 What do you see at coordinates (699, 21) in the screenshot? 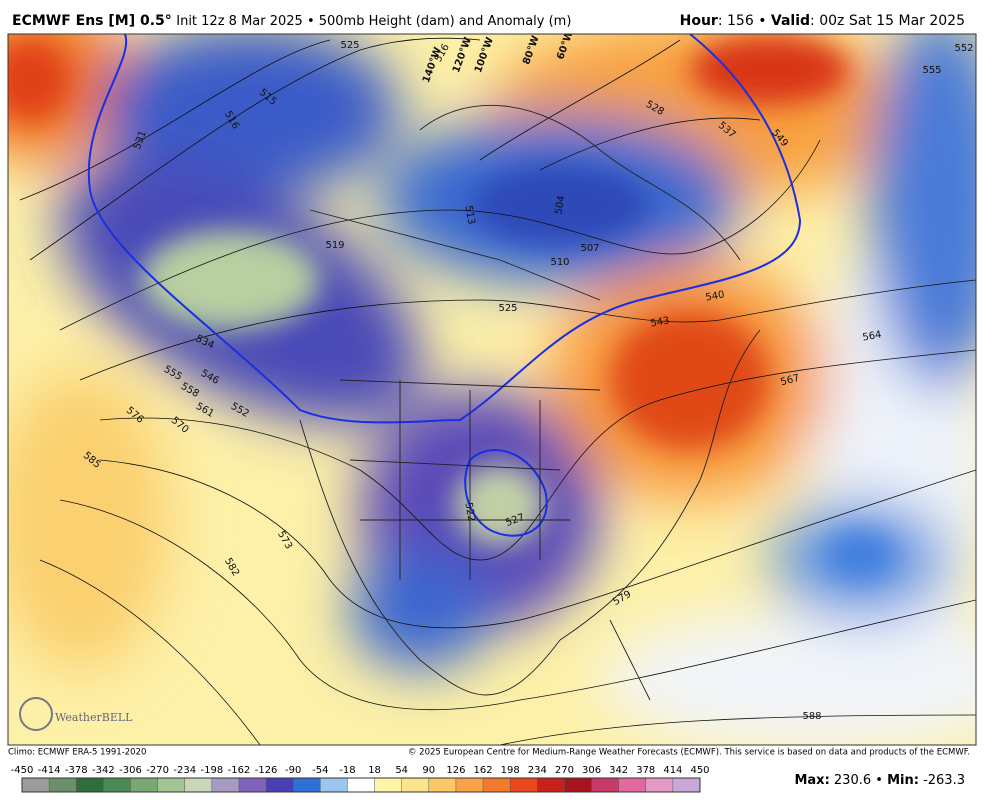
I see `hour-label: Hour` at bounding box center [699, 21].